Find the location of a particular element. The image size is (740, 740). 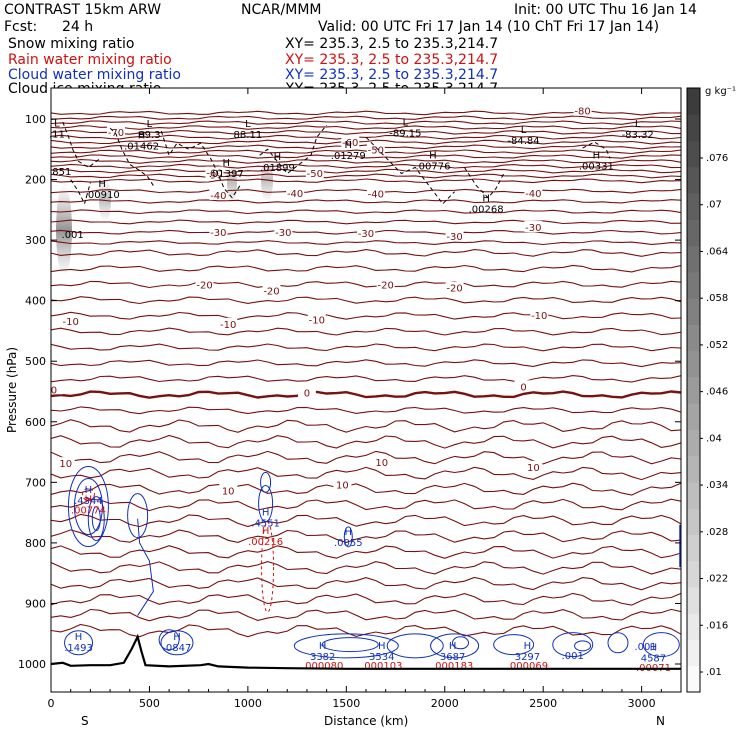

snow-center-value: .01279 is located at coordinates (348, 156).